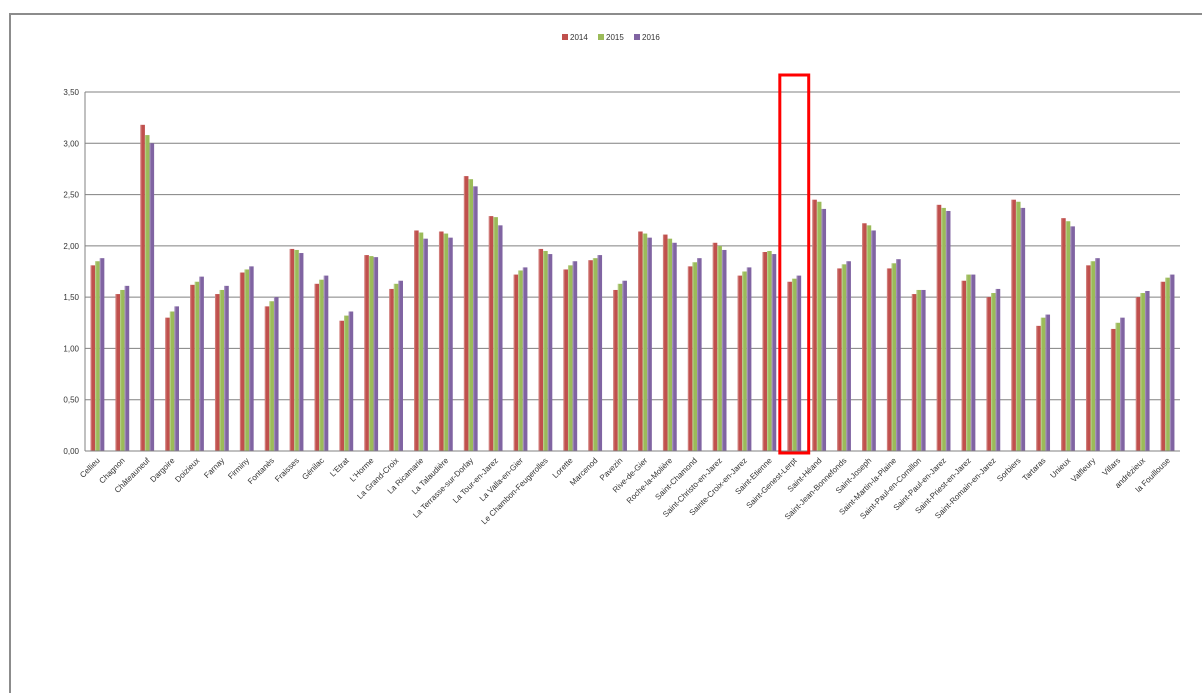 Image resolution: width=1202 pixels, height=693 pixels. What do you see at coordinates (74, 272) in the screenshot?
I see `y-axis: 0,00 0,50 1,00 1,50 2,00 2,50 3,00 3,50` at bounding box center [74, 272].